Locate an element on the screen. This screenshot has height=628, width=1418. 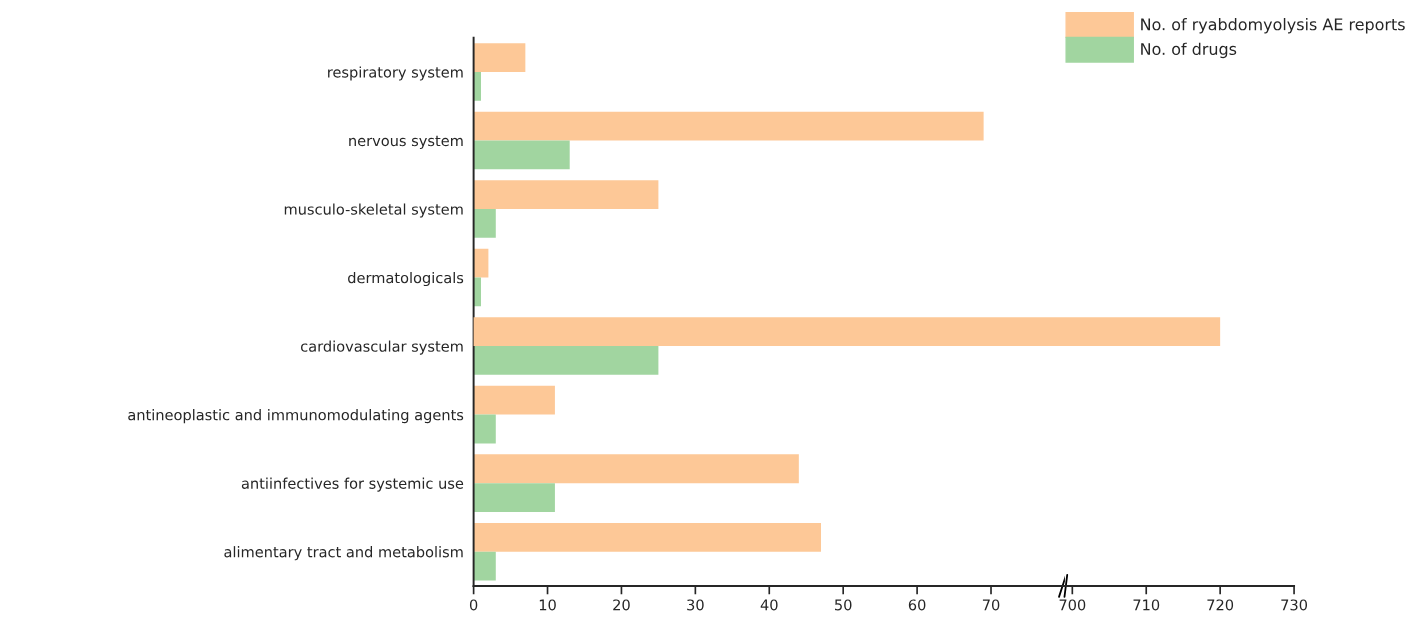
y-tick-label: musculo-skeletal system is located at coordinates (373, 210).